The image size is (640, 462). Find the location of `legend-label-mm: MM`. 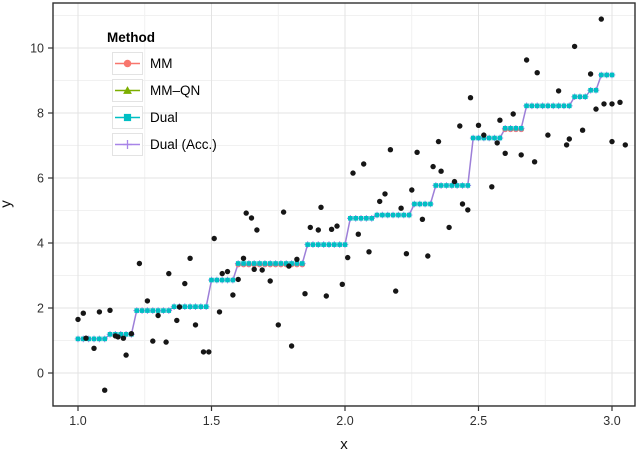

legend-label-mm: MM is located at coordinates (161, 63).